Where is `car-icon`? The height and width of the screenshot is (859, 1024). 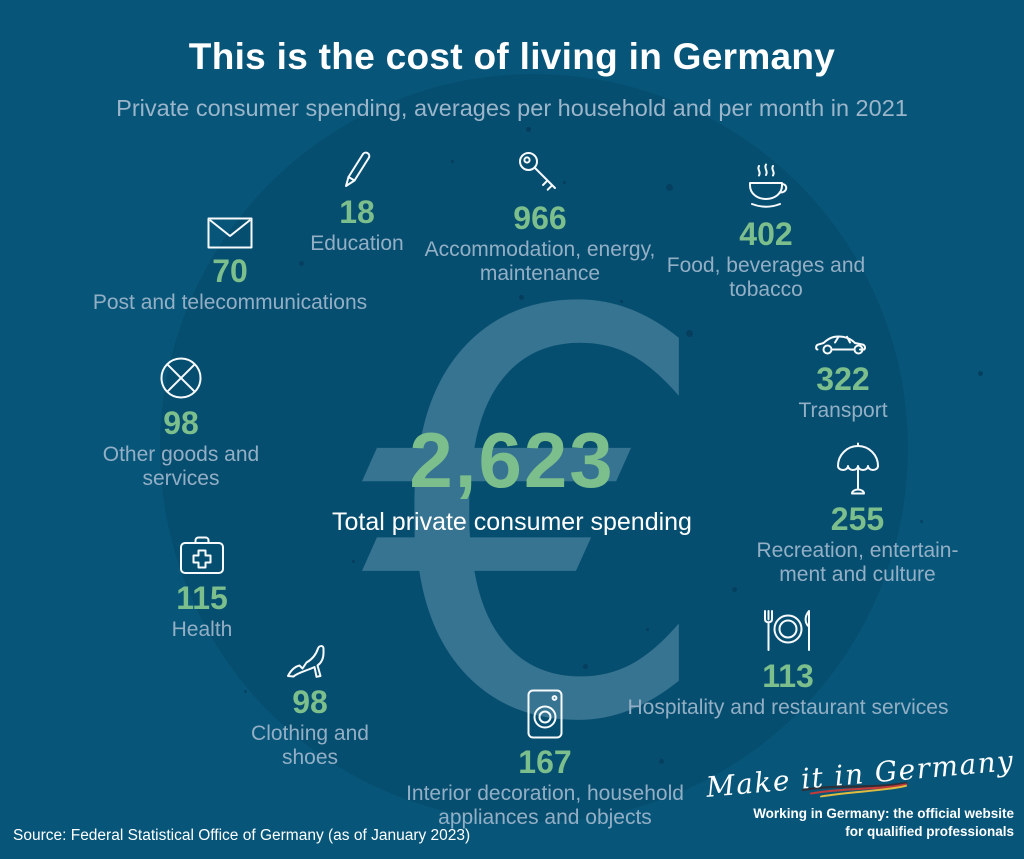 car-icon is located at coordinates (843, 339).